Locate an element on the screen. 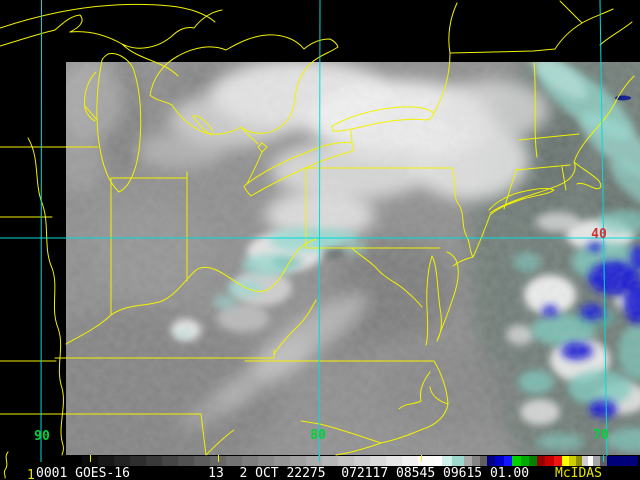 Image resolution: width=640 pixels, height=480 pixels. mcidas-brand: McIDAS is located at coordinates (578, 473).